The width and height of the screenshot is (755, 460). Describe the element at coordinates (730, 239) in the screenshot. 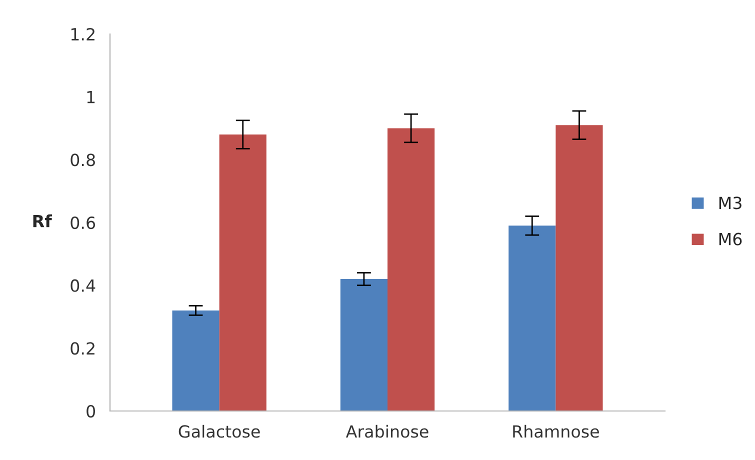

I see `legend-label: M6` at that location.